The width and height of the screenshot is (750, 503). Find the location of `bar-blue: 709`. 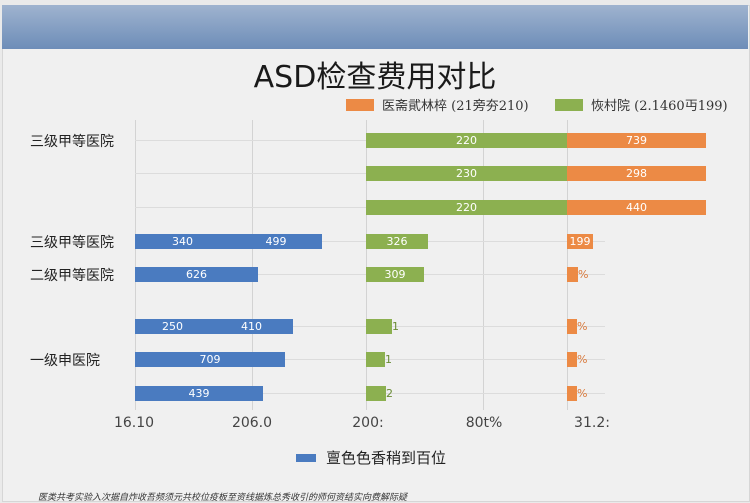

bar-blue: 709 is located at coordinates (210, 359).